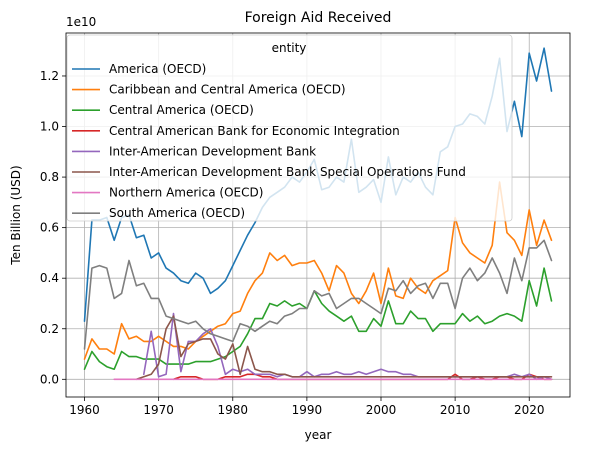  I want to click on y-axis-offset-label: 1e10, so click(81, 22).